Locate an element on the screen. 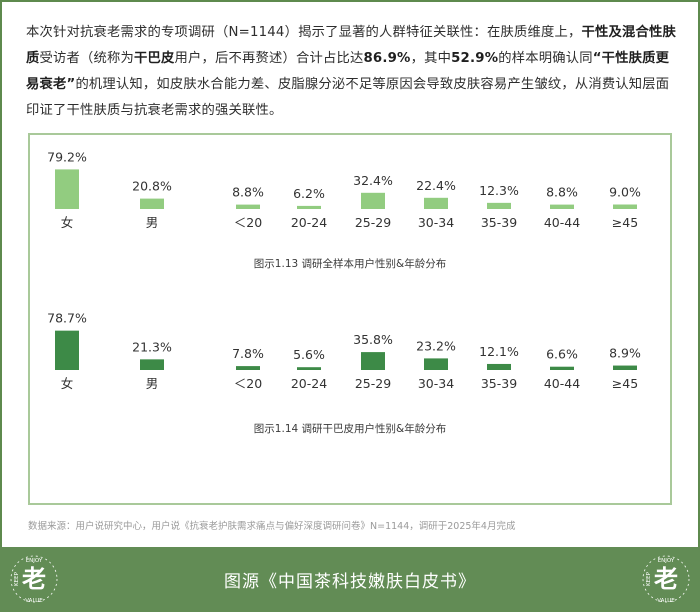 This screenshot has height=612, width=700. chart2-value-label-4: 35.8% is located at coordinates (373, 339).